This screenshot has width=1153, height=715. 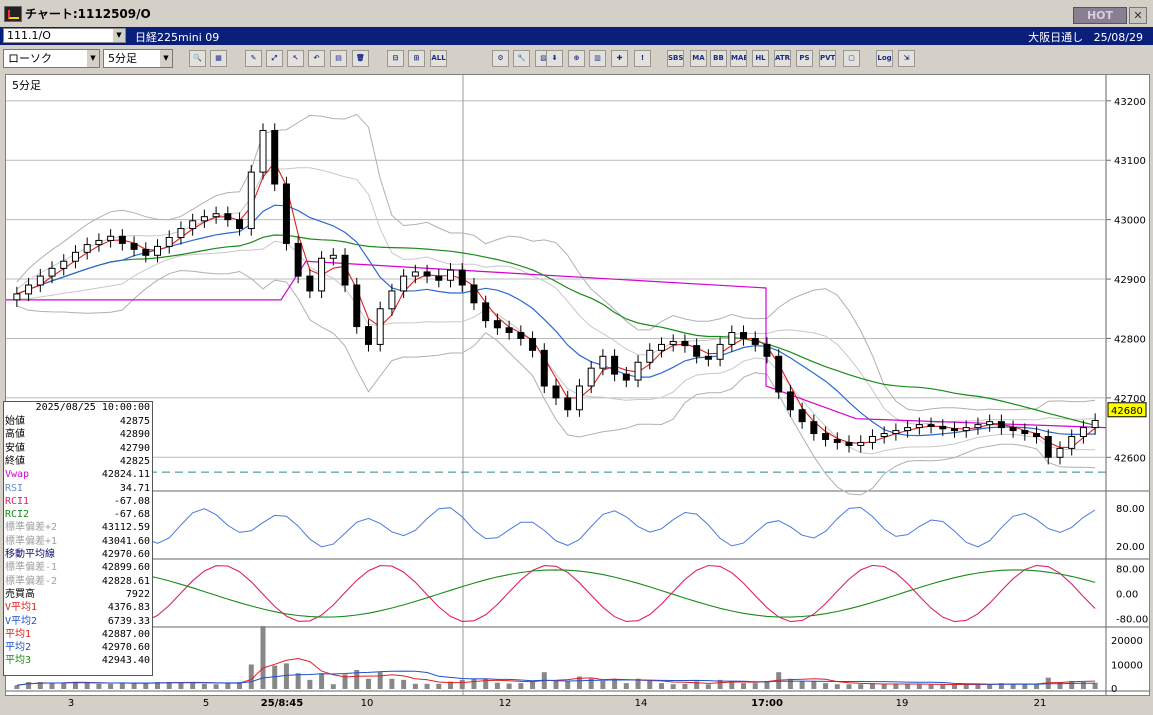 I want to click on session-label: 大阪日通し, so click(x=1056, y=37).